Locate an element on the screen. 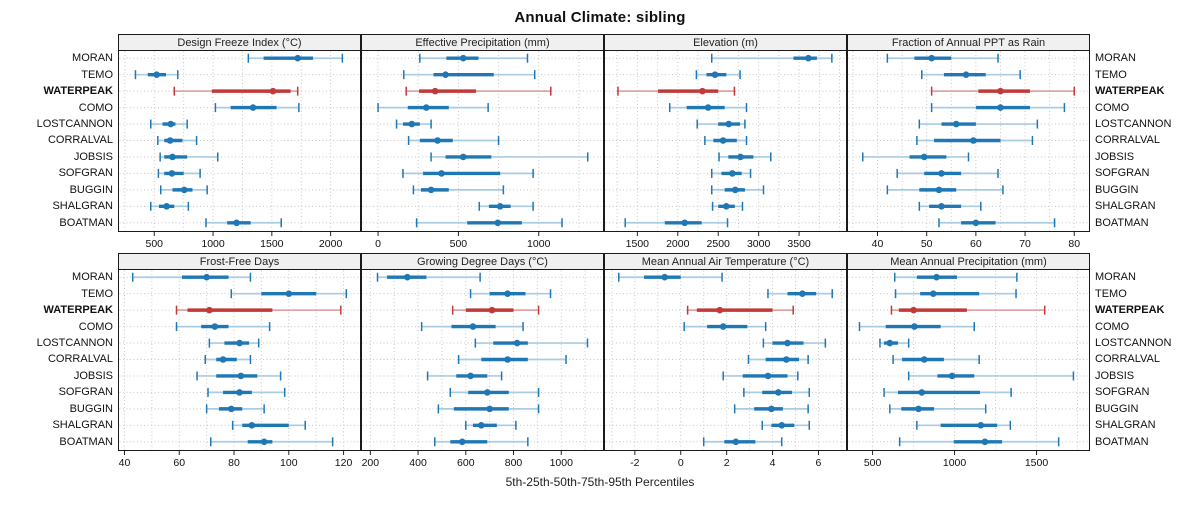  whisker-waterpeak is located at coordinates (495, 310).